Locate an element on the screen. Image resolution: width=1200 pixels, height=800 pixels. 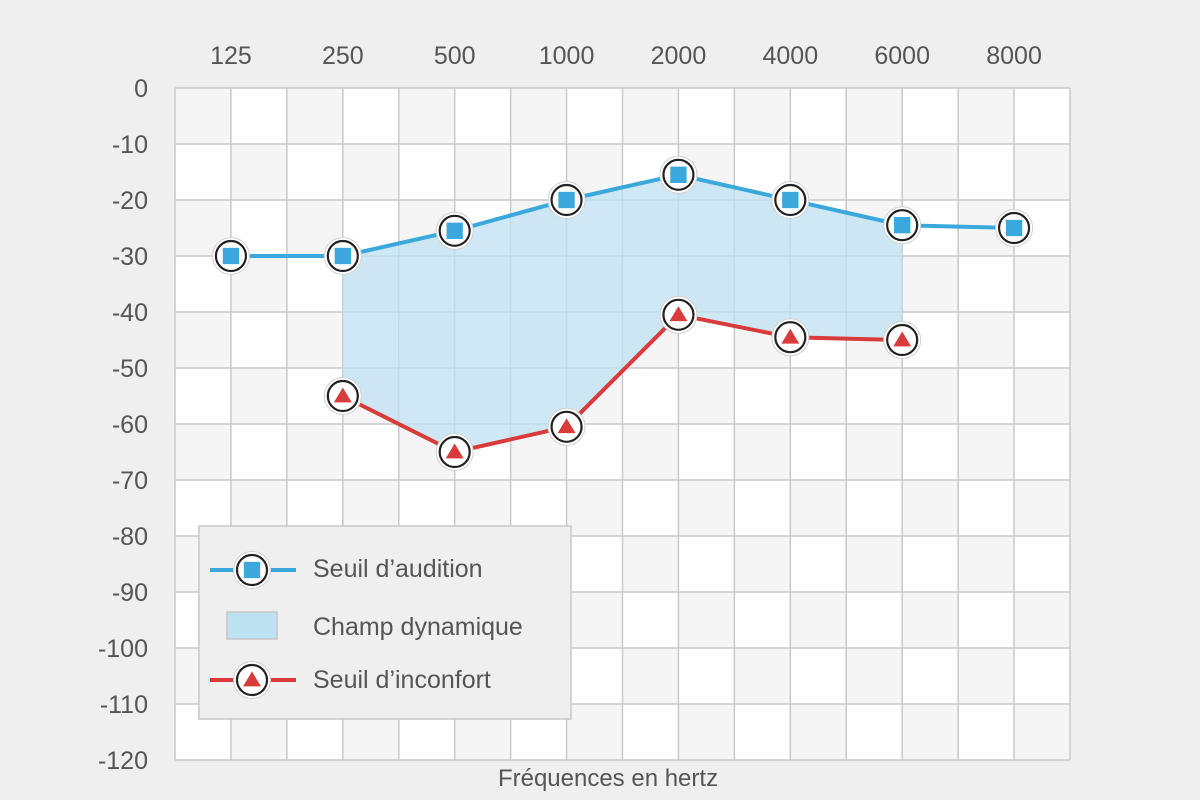
legend-label-discomfort-threshold: Seuil d’inconfort is located at coordinates (402, 680).